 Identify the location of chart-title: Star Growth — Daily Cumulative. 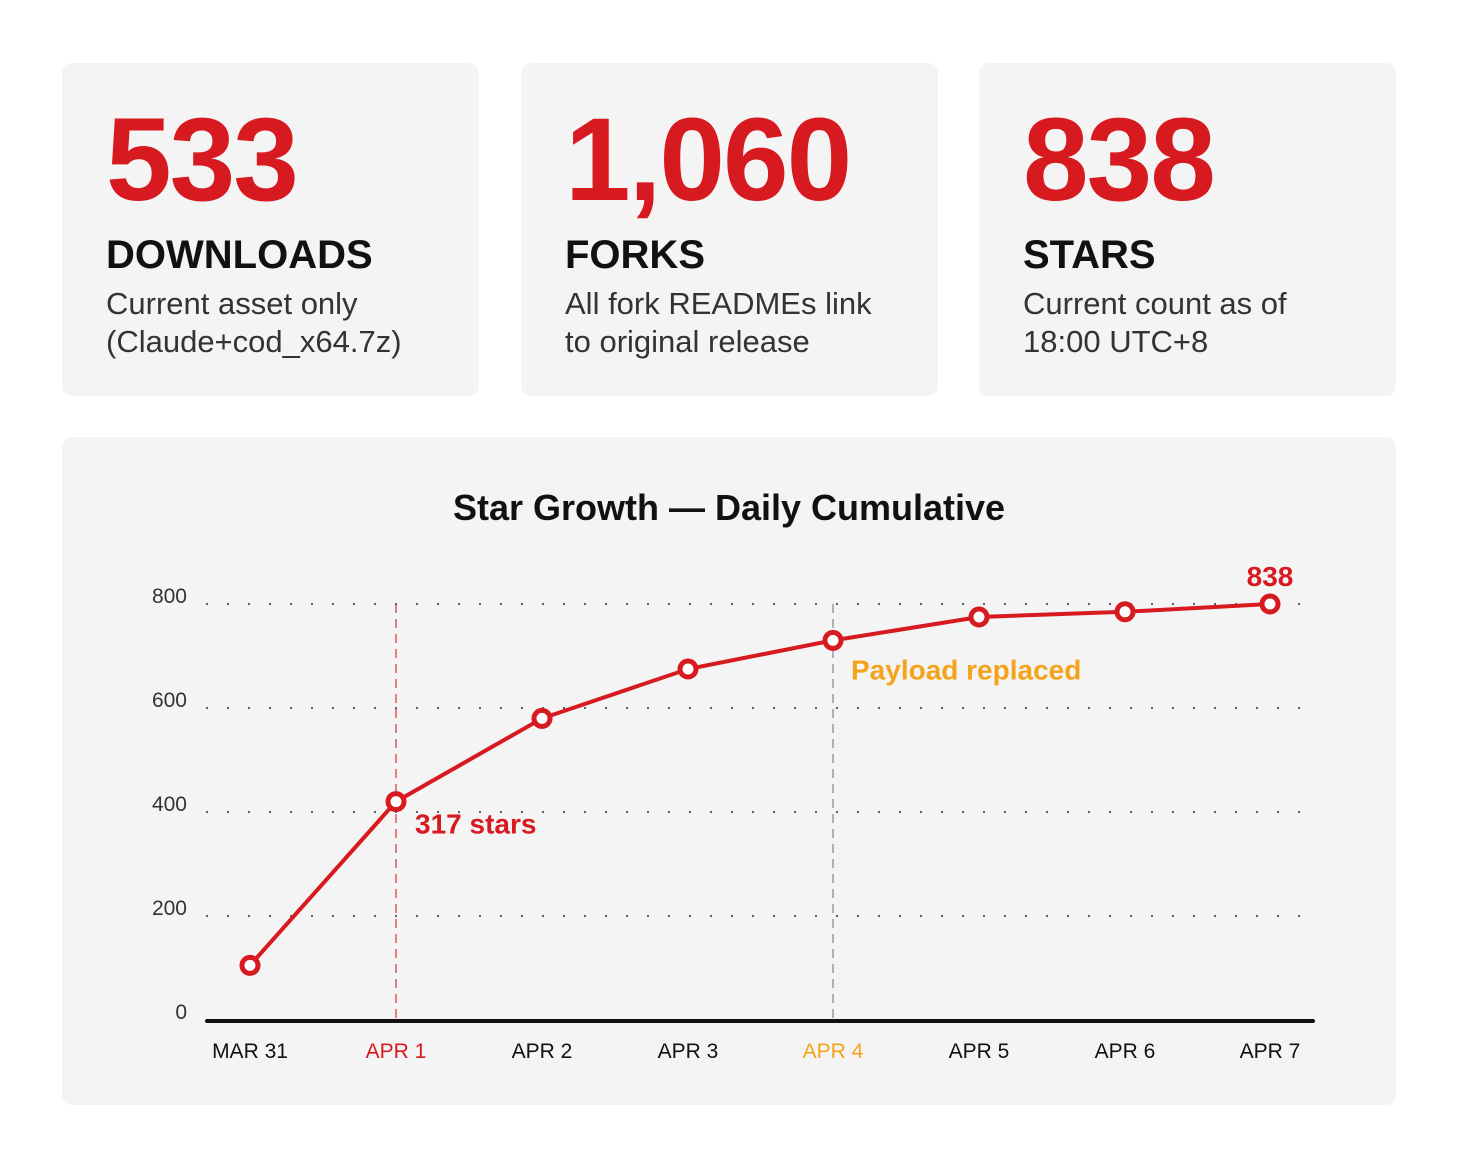
(729, 507).